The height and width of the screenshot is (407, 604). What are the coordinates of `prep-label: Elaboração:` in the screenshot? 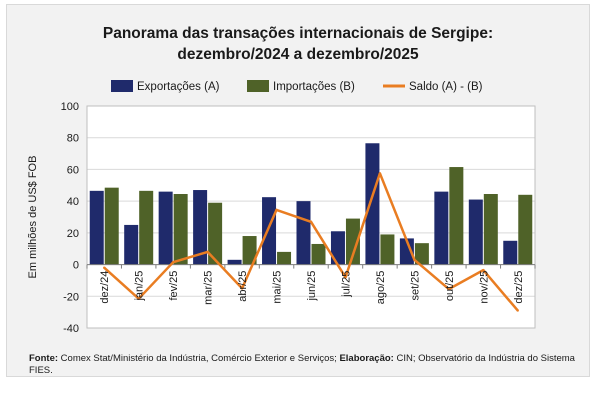 It's located at (366, 358).